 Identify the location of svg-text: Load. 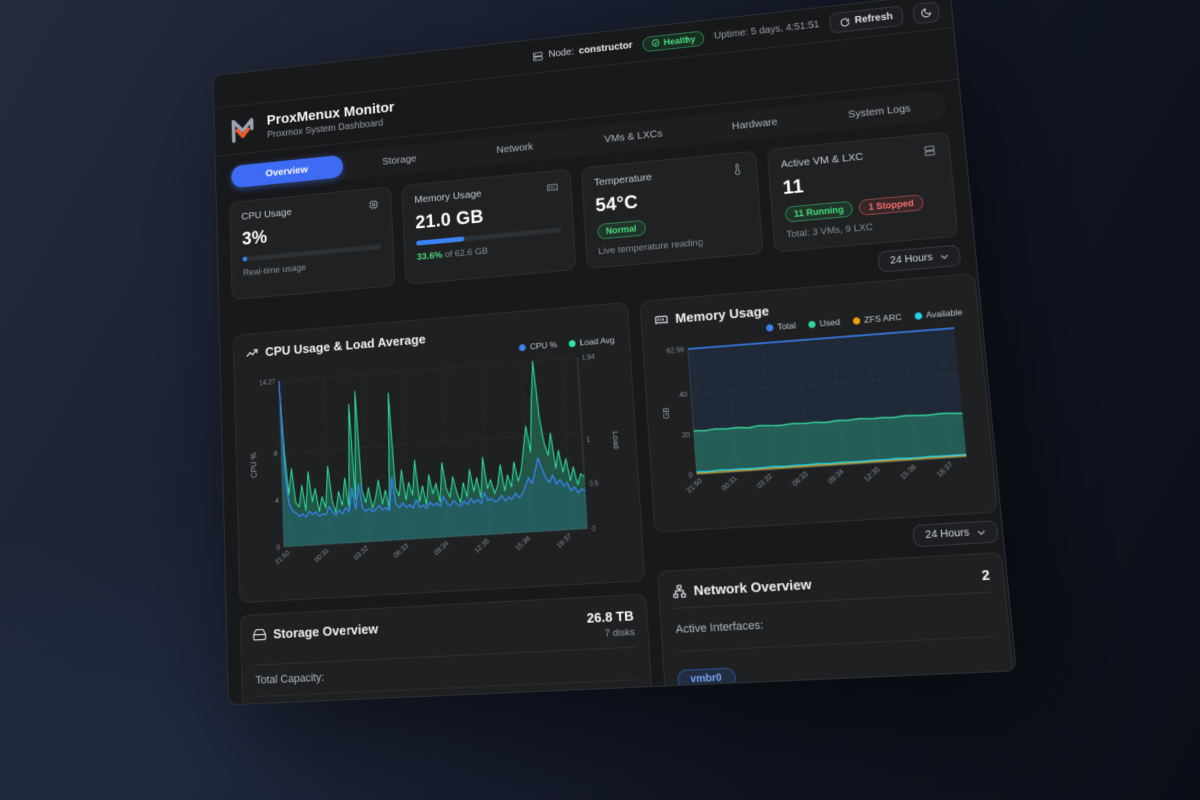
(616, 440).